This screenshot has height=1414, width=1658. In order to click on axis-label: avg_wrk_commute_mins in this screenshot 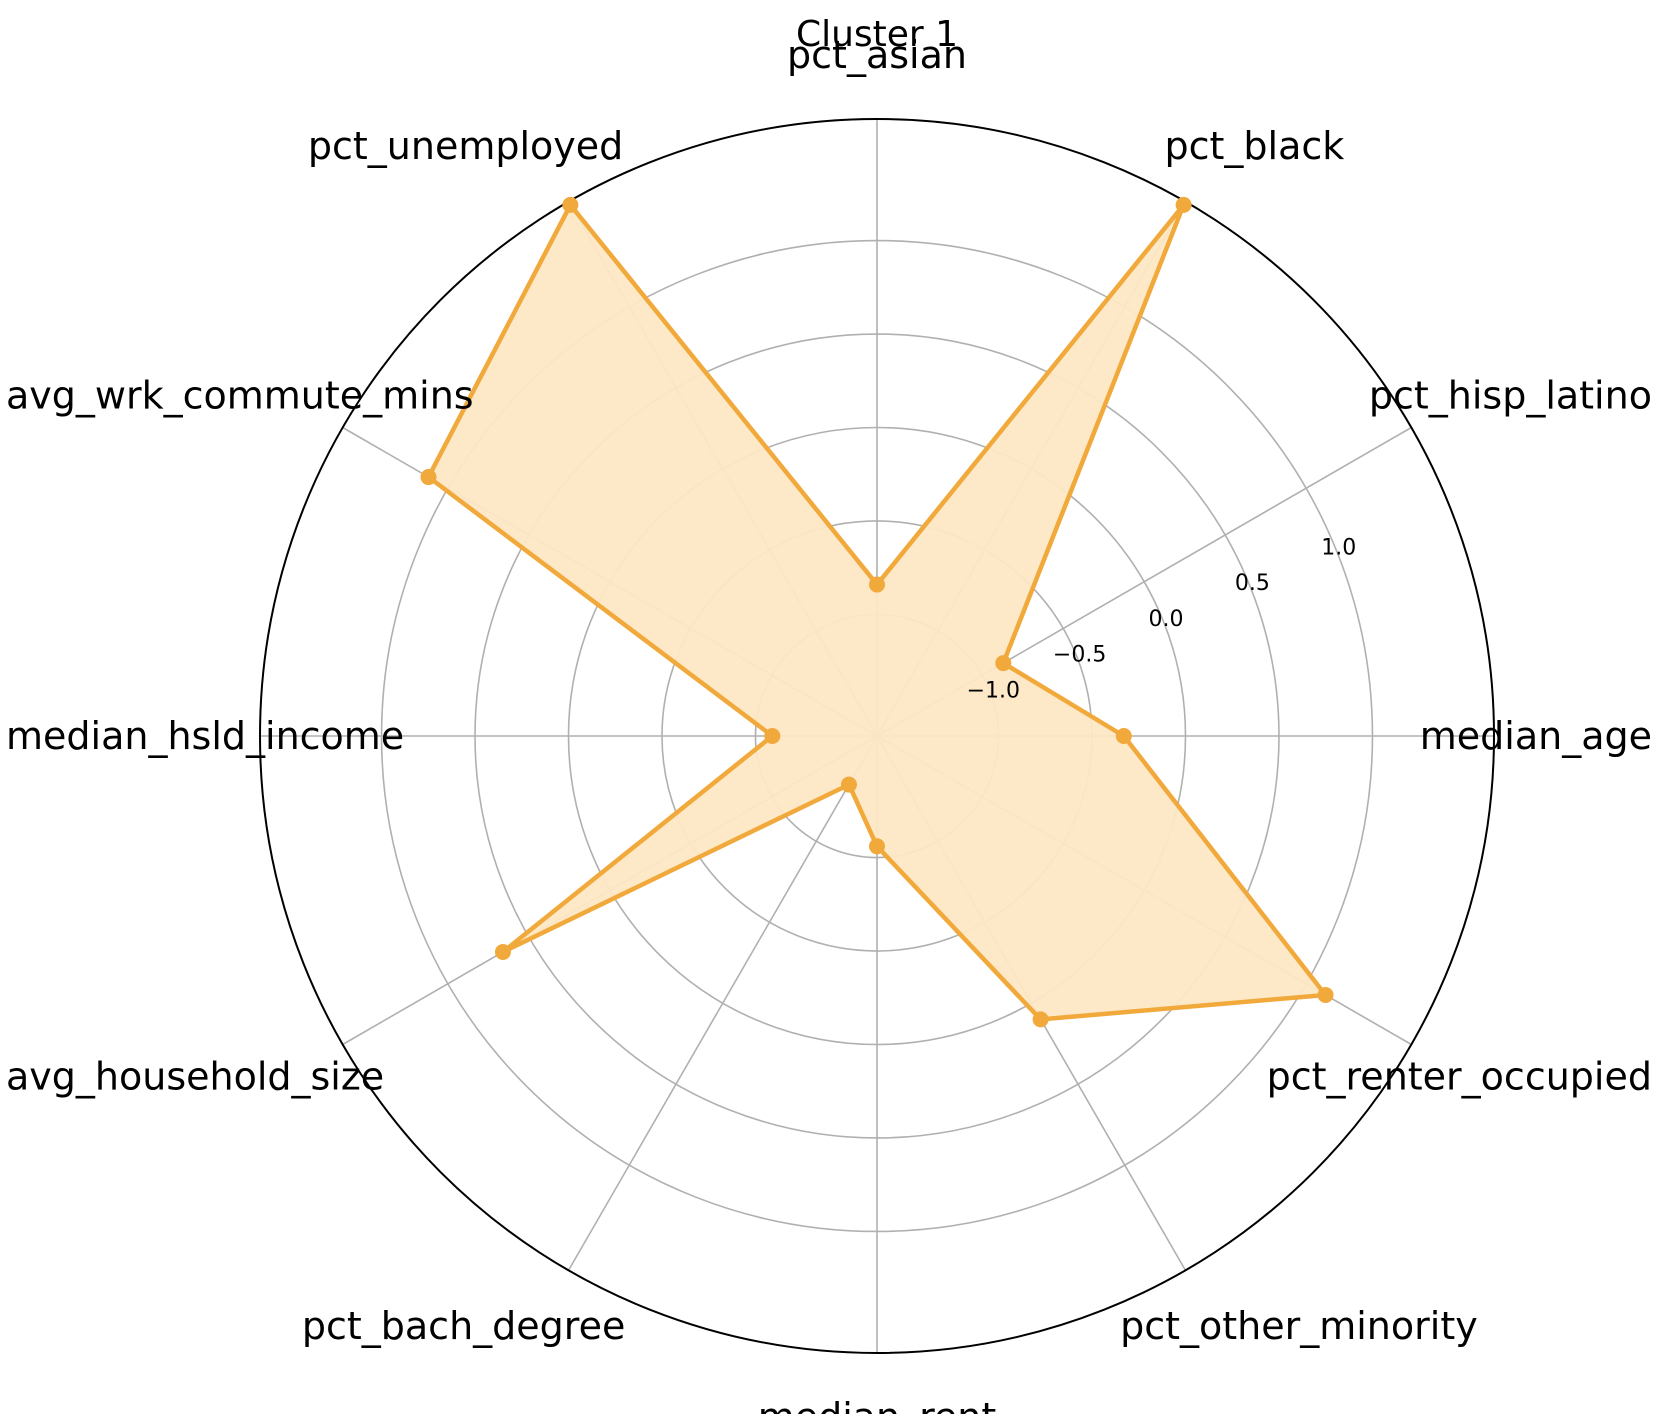, I will do `click(240, 396)`.